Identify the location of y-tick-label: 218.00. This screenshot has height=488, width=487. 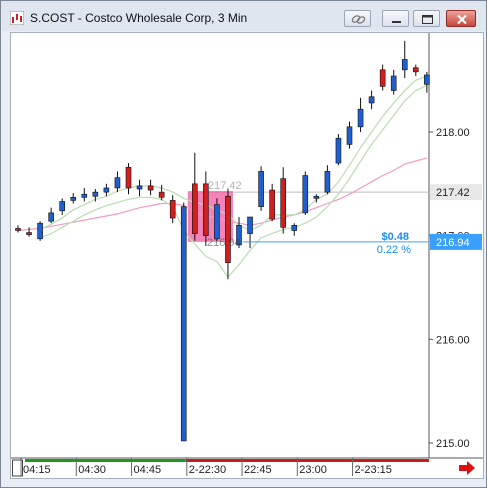
(453, 133).